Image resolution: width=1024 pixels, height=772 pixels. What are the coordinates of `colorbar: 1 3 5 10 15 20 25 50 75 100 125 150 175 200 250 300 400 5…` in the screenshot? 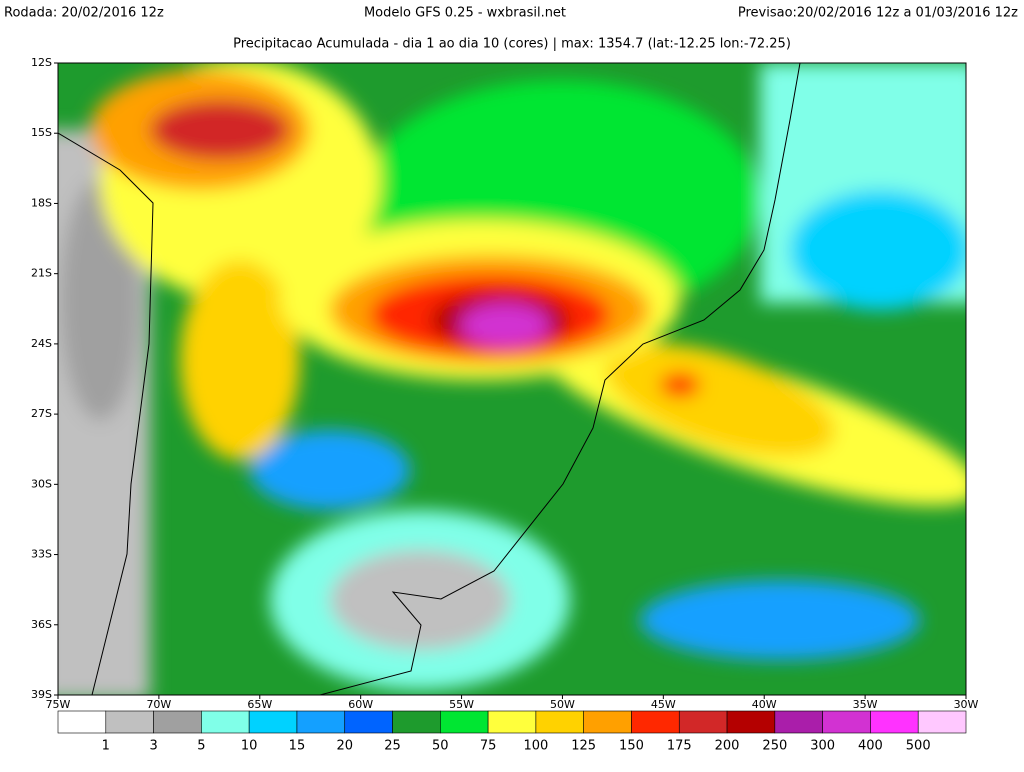 It's located at (512, 732).